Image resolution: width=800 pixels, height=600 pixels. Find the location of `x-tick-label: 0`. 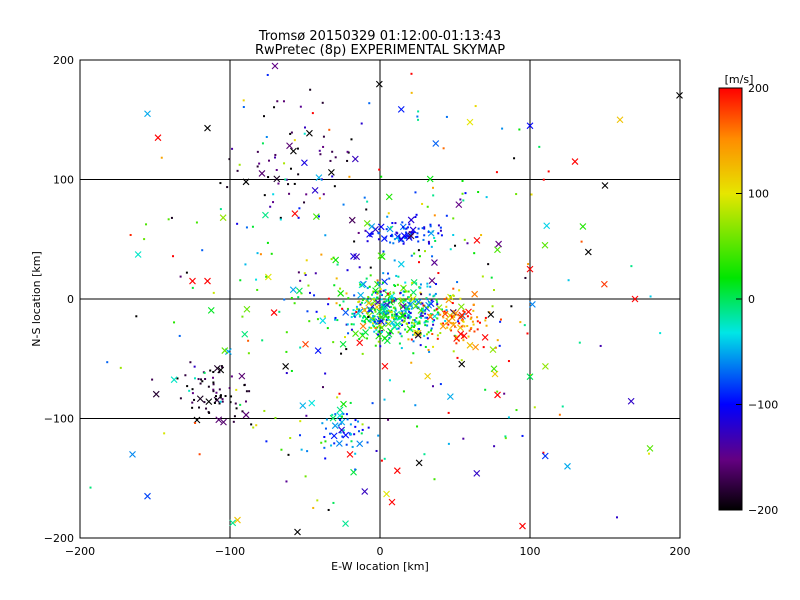

x-tick-label: 0 is located at coordinates (380, 551).